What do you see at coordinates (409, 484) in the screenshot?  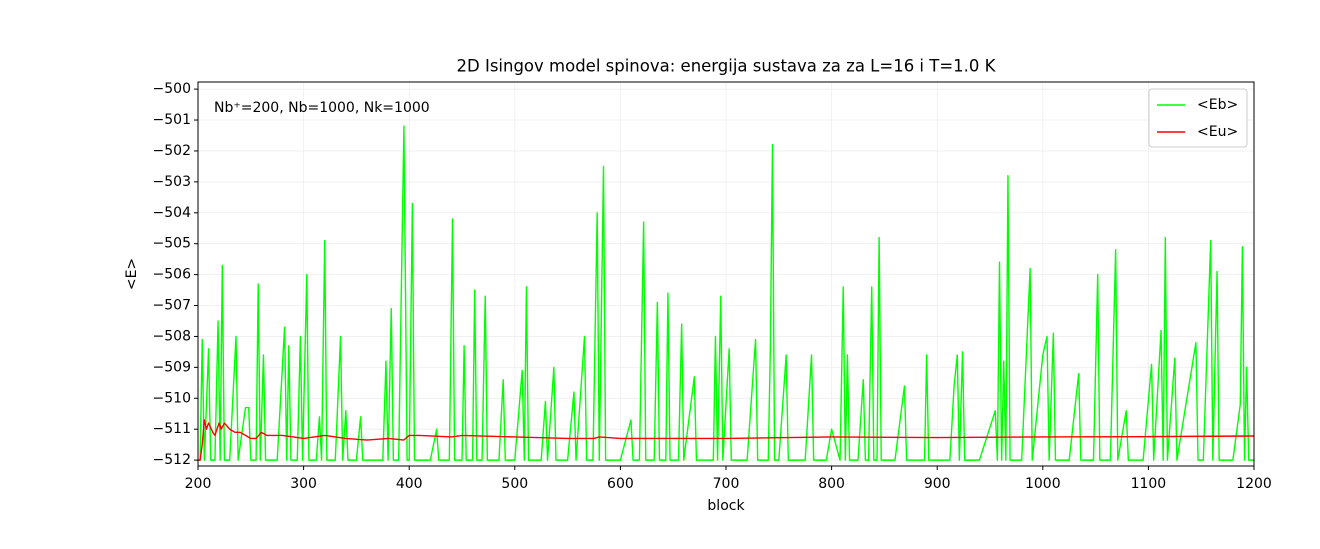 I see `x-tick-label: 400` at bounding box center [409, 484].